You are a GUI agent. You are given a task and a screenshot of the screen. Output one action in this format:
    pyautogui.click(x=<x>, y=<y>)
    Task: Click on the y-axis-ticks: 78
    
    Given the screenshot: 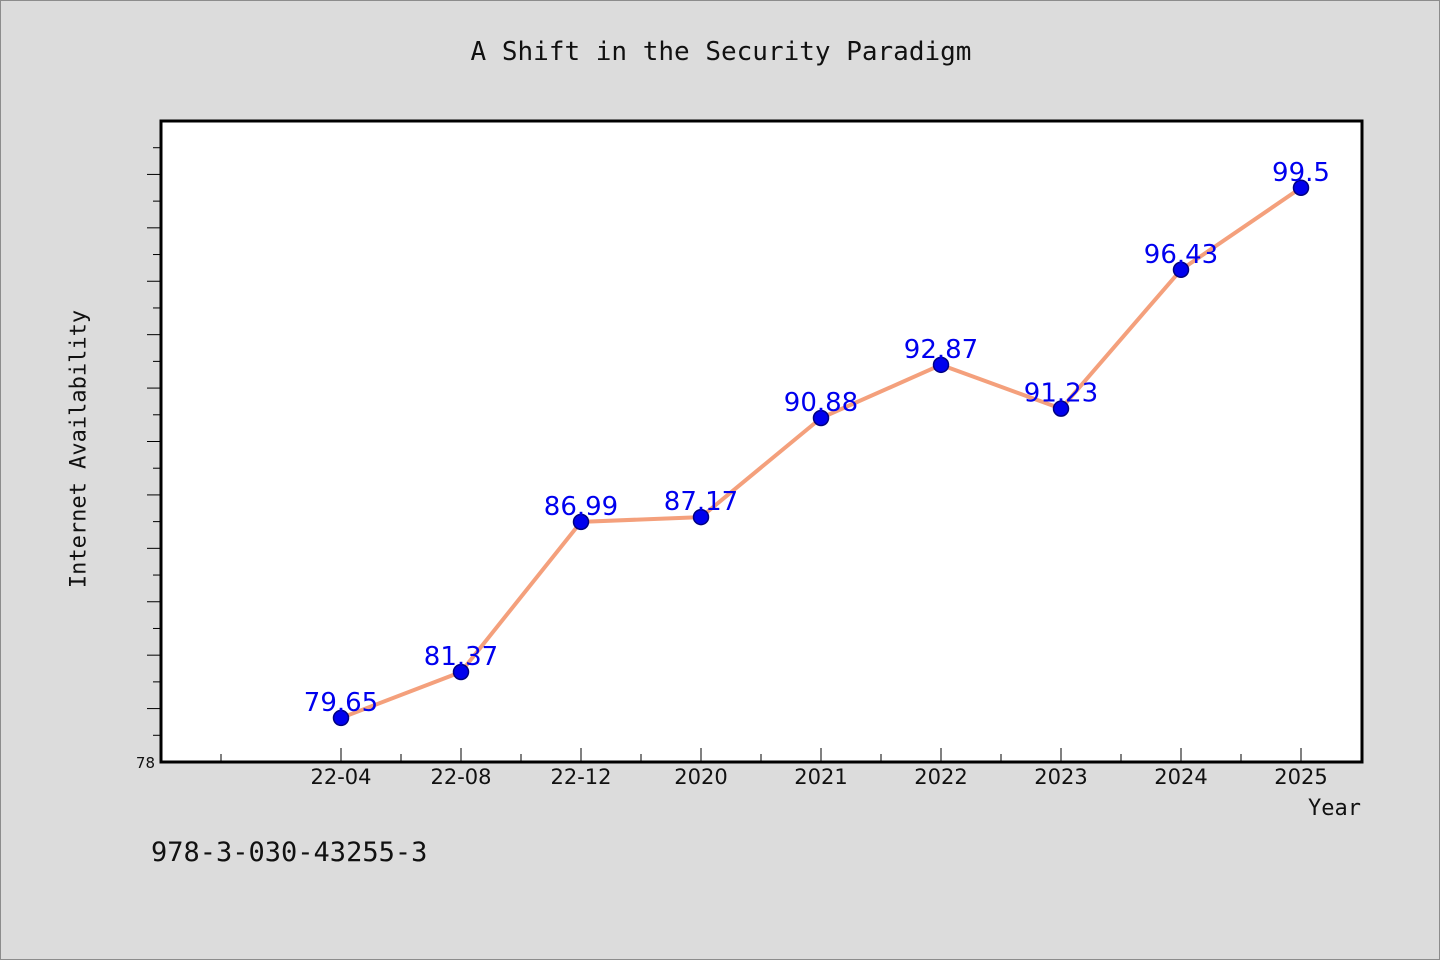 What is the action you would take?
    pyautogui.click(x=148, y=459)
    